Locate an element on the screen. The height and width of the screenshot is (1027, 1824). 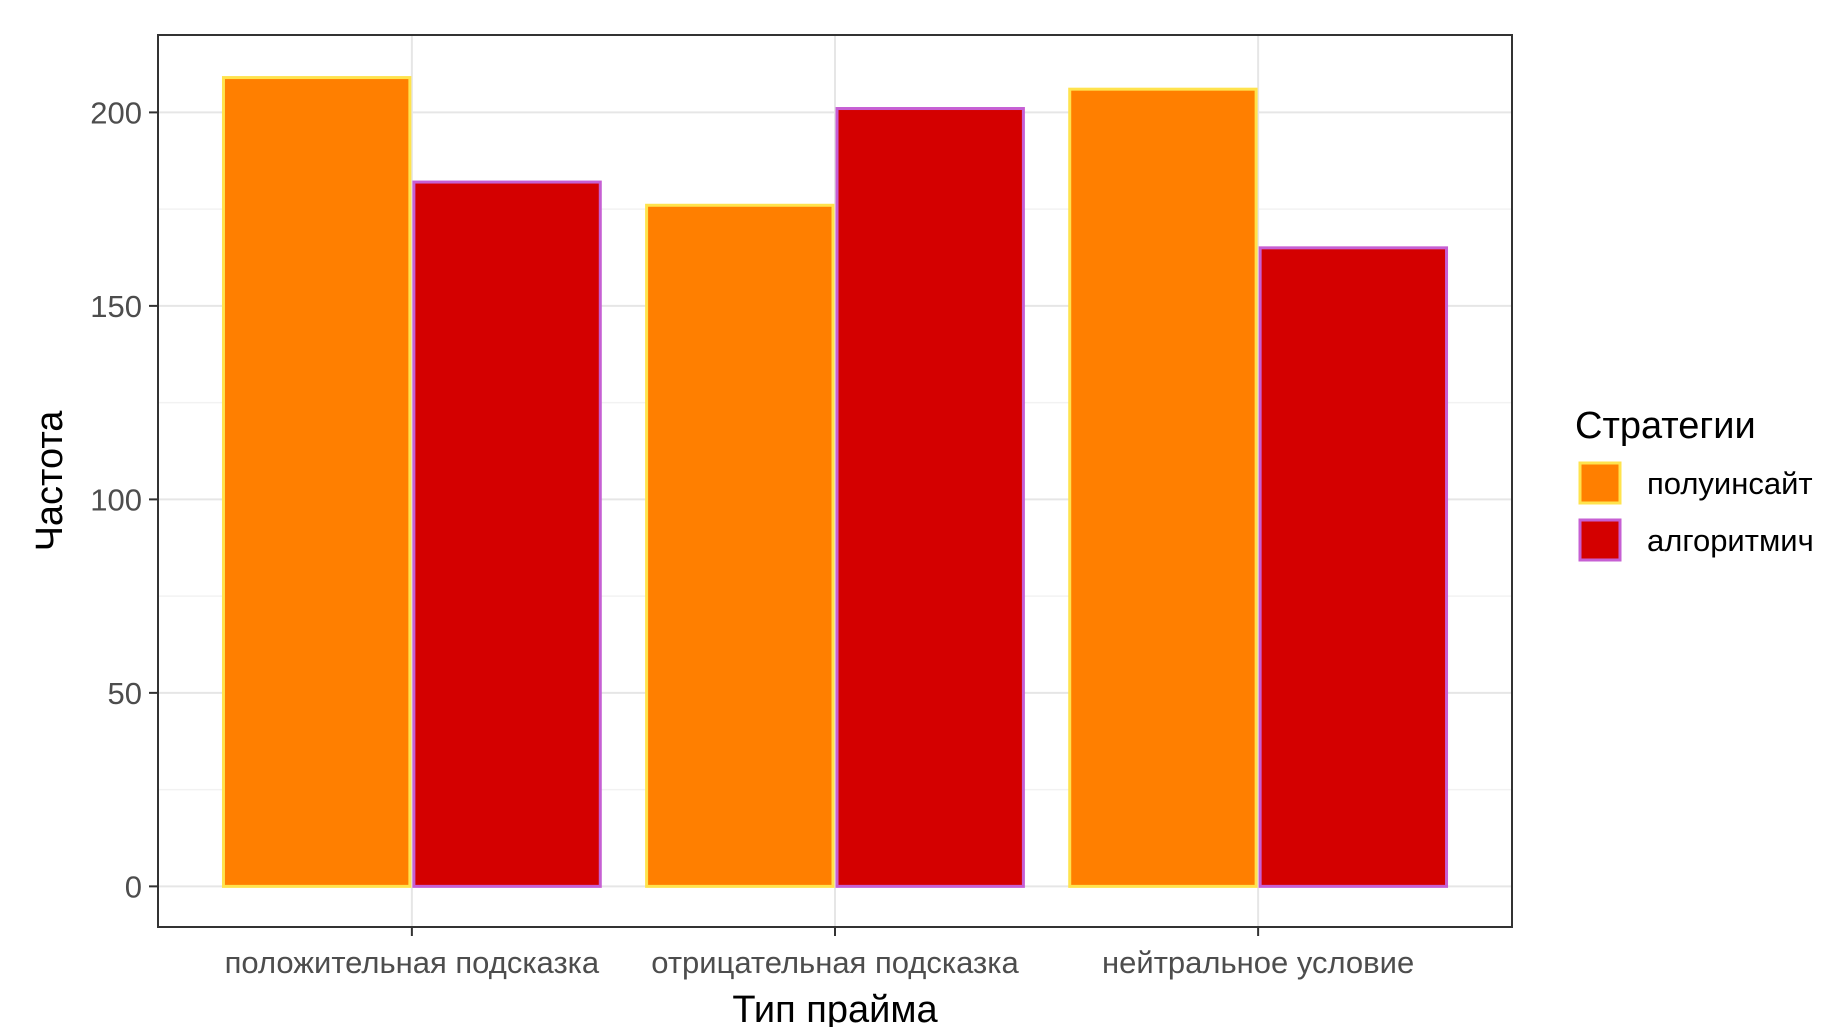
x-axis-title: Тип прайма is located at coordinates (835, 1008).